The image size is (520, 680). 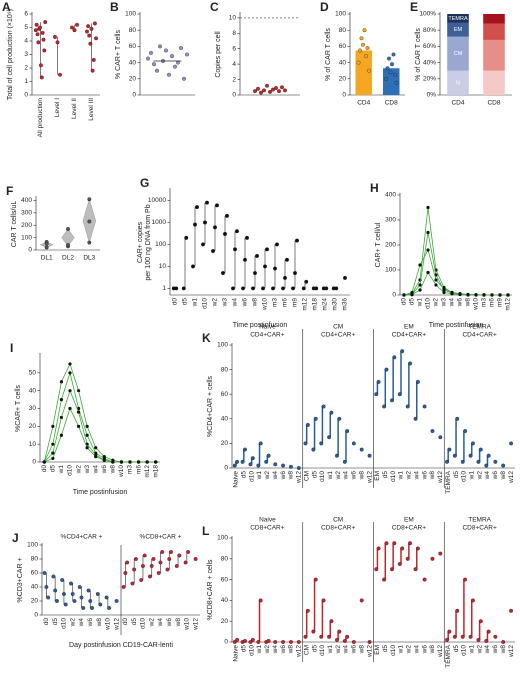 I want to click on group-subset: CD4+CAR+, so click(x=409, y=335).